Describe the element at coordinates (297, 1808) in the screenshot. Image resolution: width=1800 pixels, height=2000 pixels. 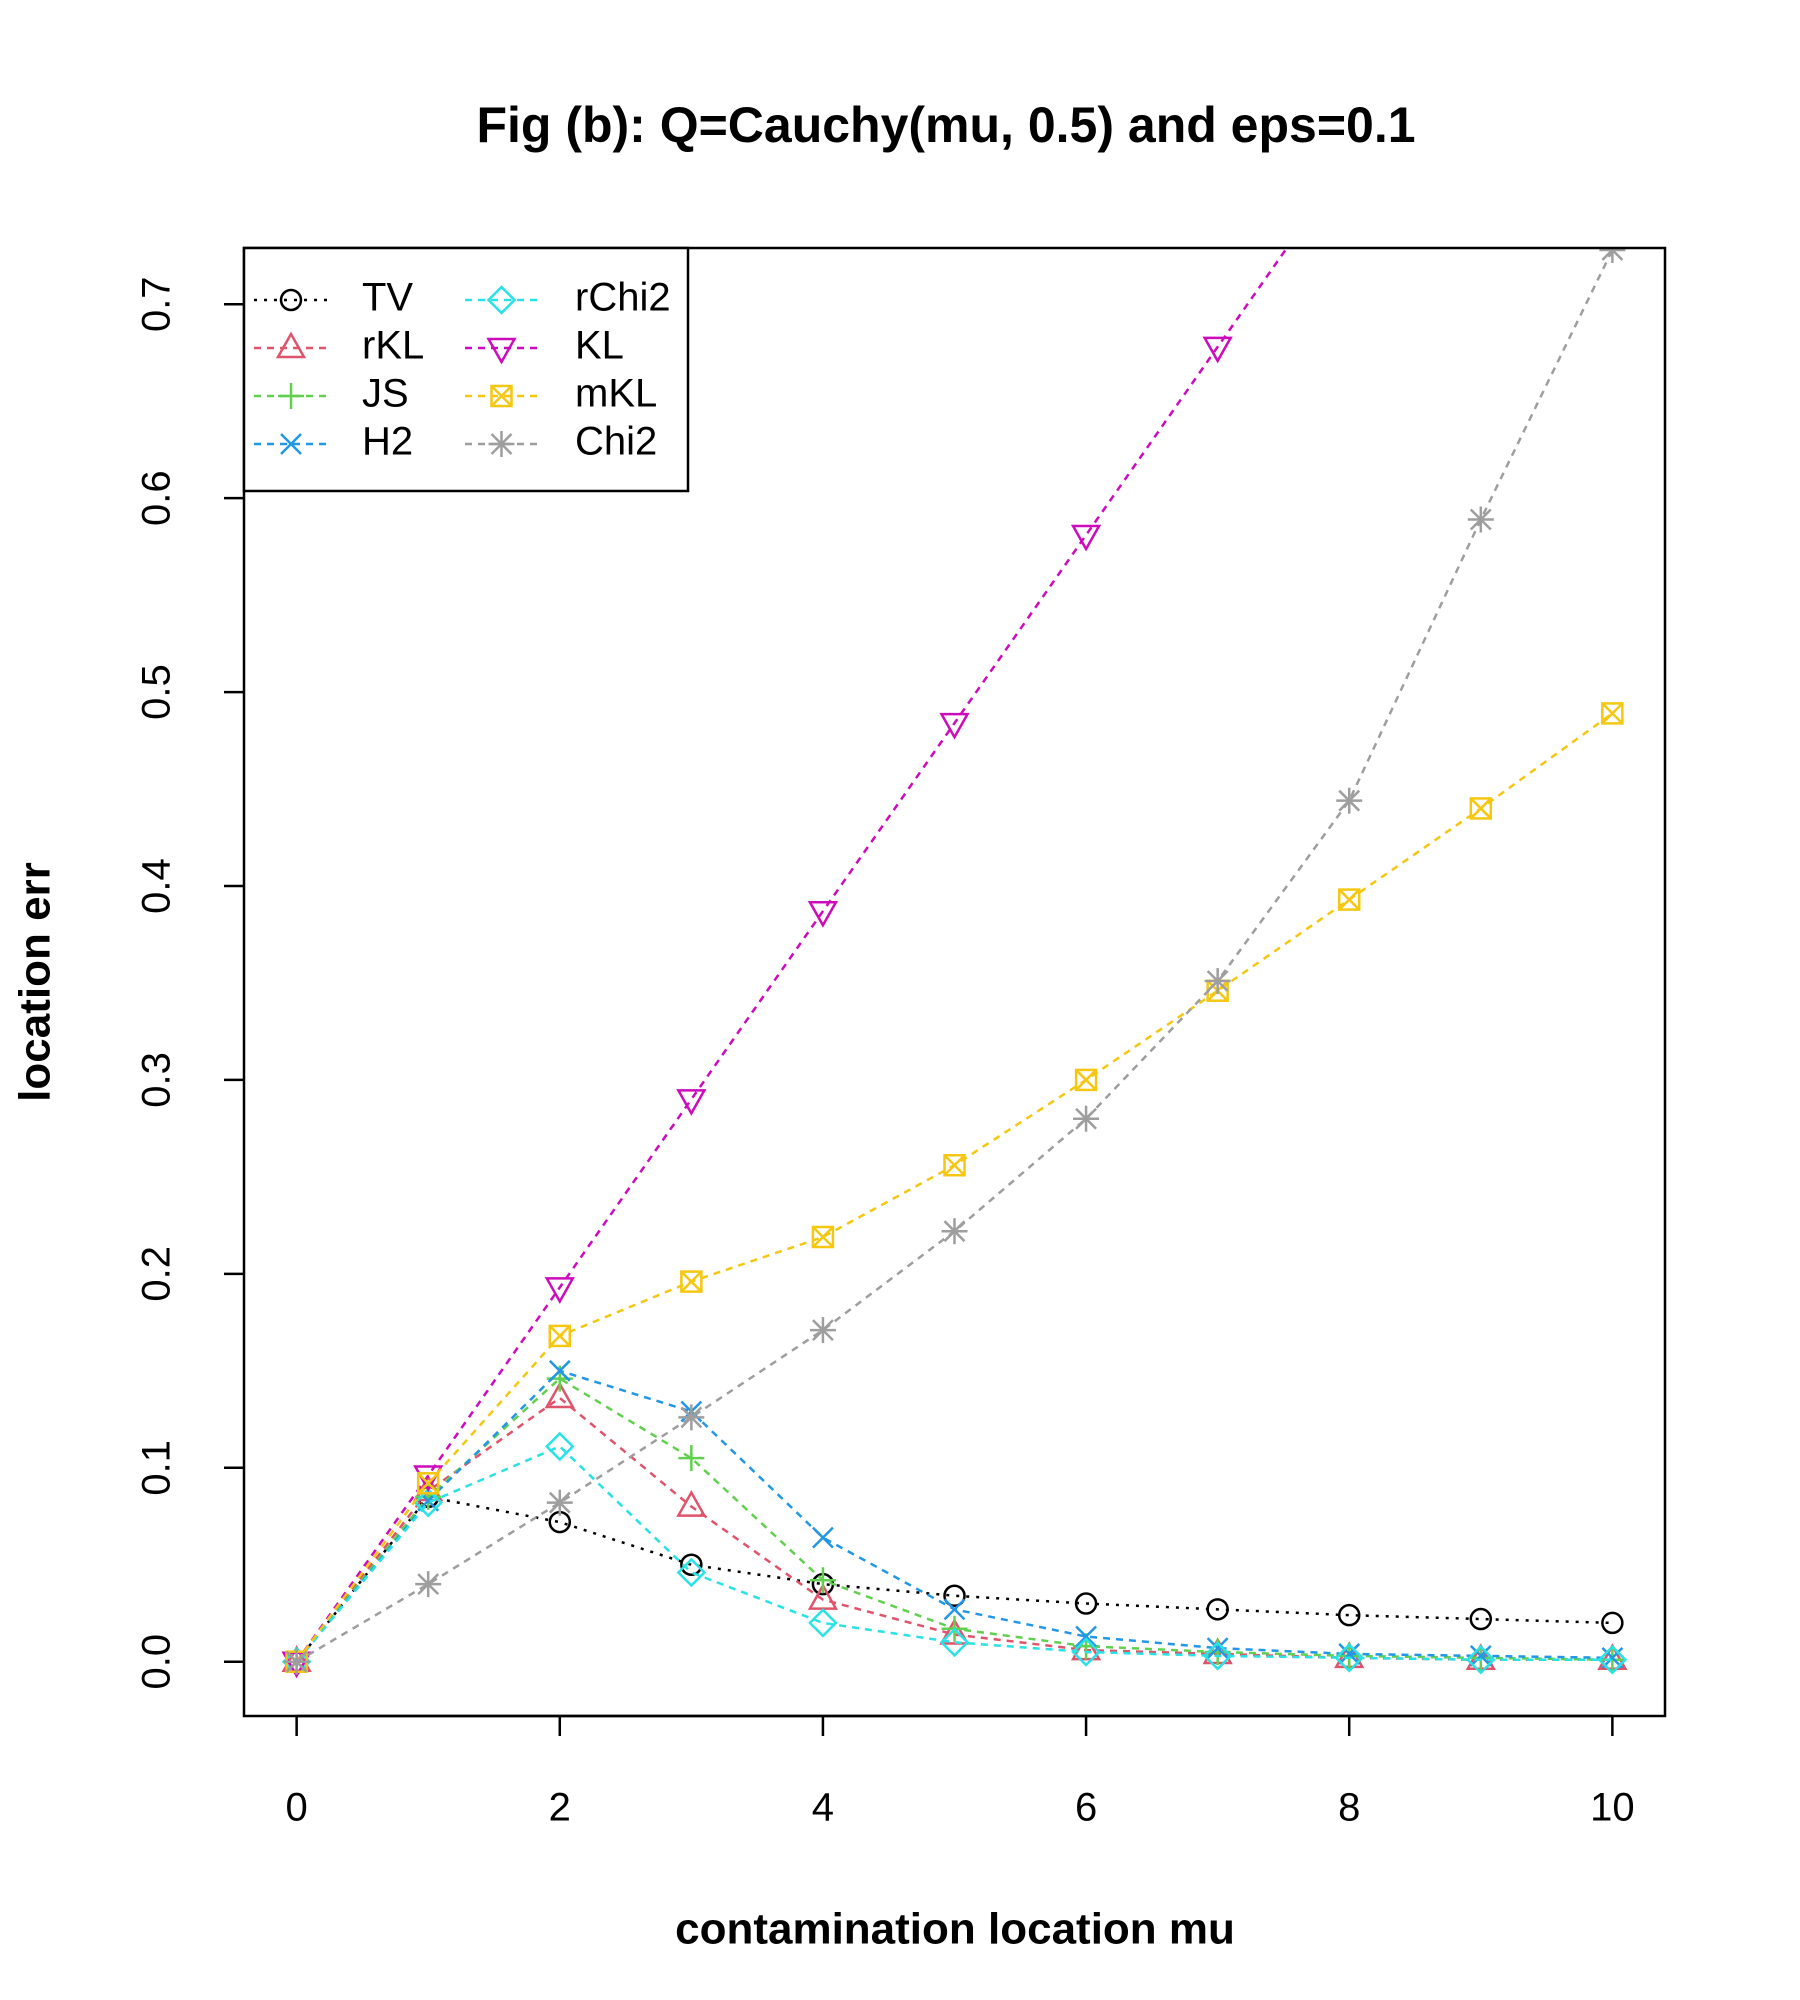
I see `x-tick-label: 0` at that location.